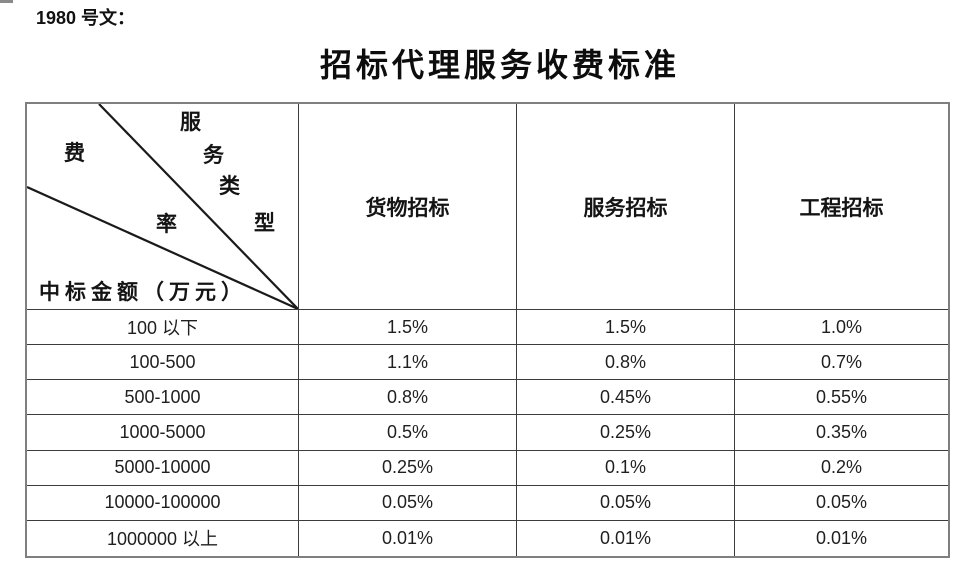 This screenshot has width=976, height=581. Describe the element at coordinates (626, 398) in the screenshot. I see `rate-cell: 0.45%` at that location.